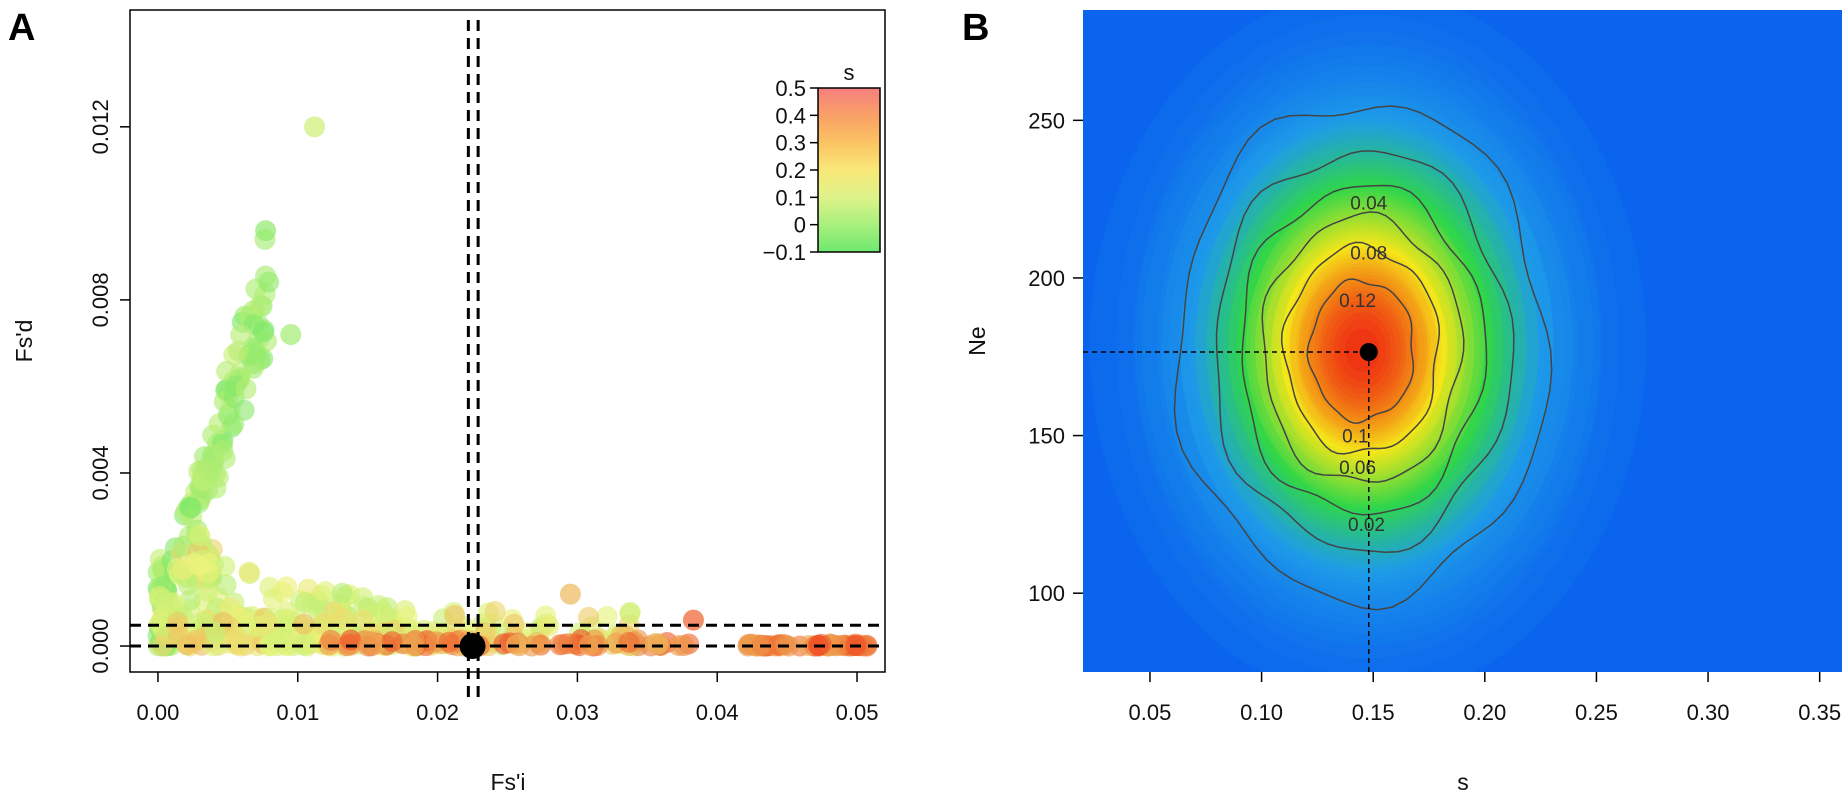 The height and width of the screenshot is (800, 1848). I want to click on y-tick-label: 250, so click(1046, 120).